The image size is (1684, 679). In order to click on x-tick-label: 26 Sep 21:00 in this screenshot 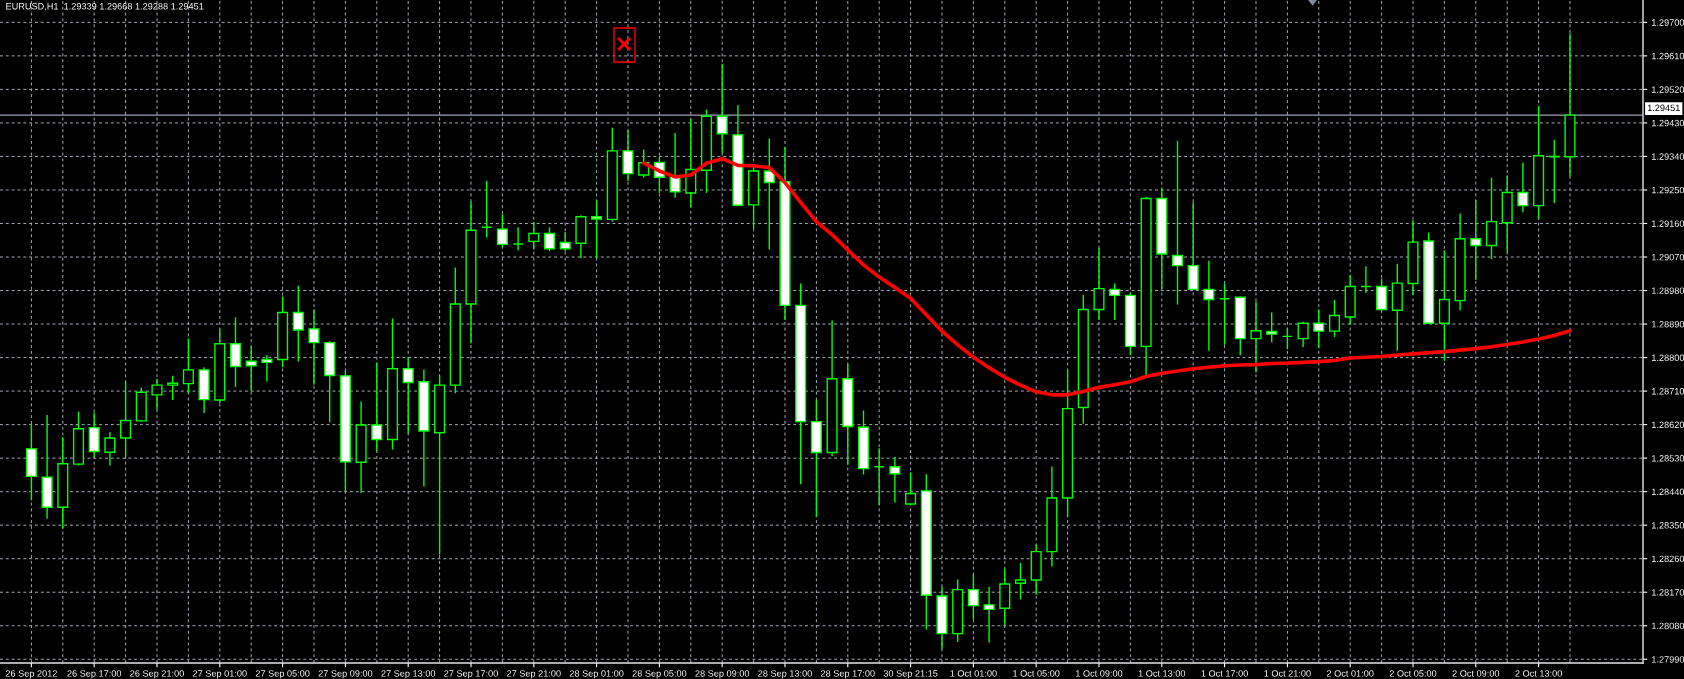, I will do `click(157, 674)`.